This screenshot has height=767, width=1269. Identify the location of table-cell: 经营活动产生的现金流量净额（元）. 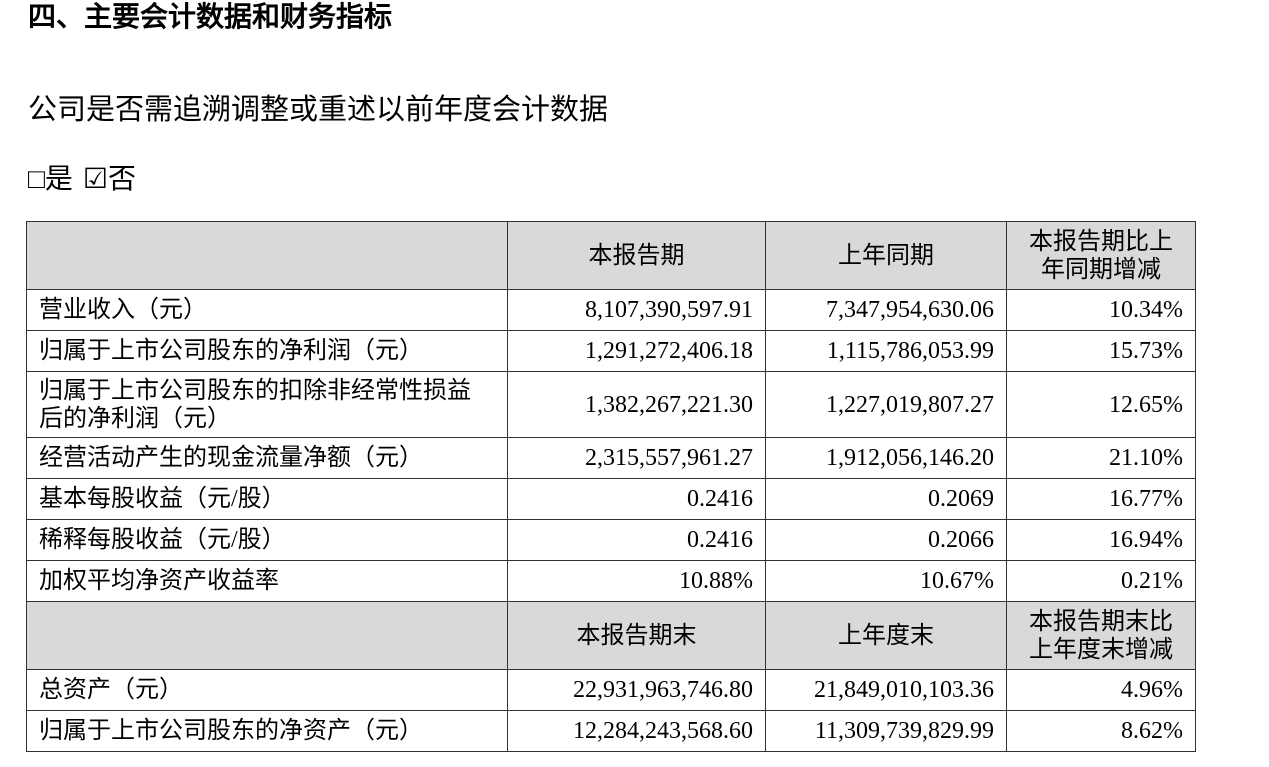
(267, 458).